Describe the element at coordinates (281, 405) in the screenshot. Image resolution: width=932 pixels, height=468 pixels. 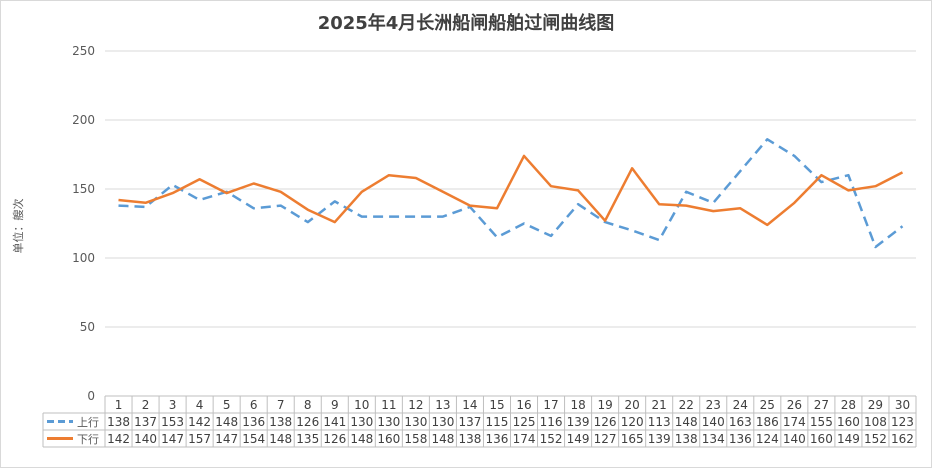
I see `x-tick-label: 7` at that location.